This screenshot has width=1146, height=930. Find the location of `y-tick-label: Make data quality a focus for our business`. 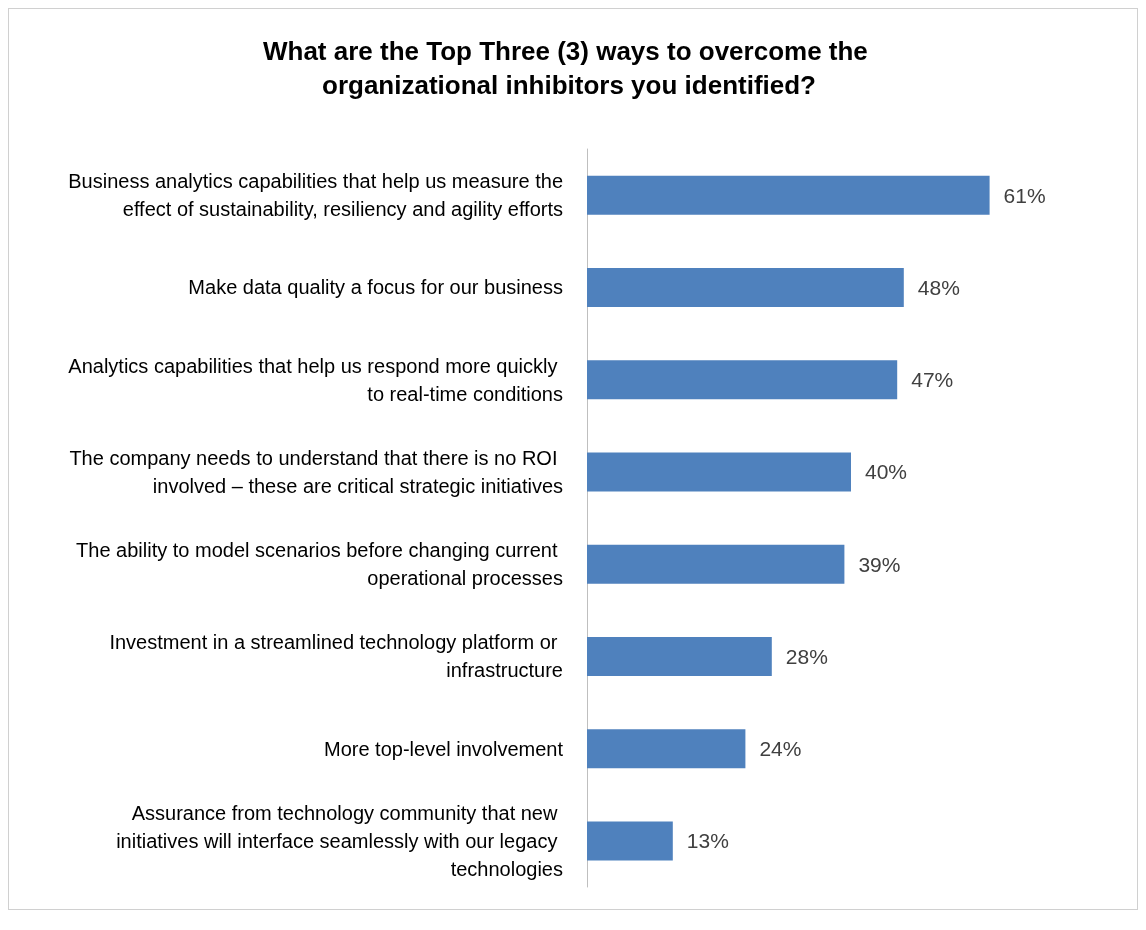

y-tick-label: Make data quality a focus for our business is located at coordinates (375, 287).